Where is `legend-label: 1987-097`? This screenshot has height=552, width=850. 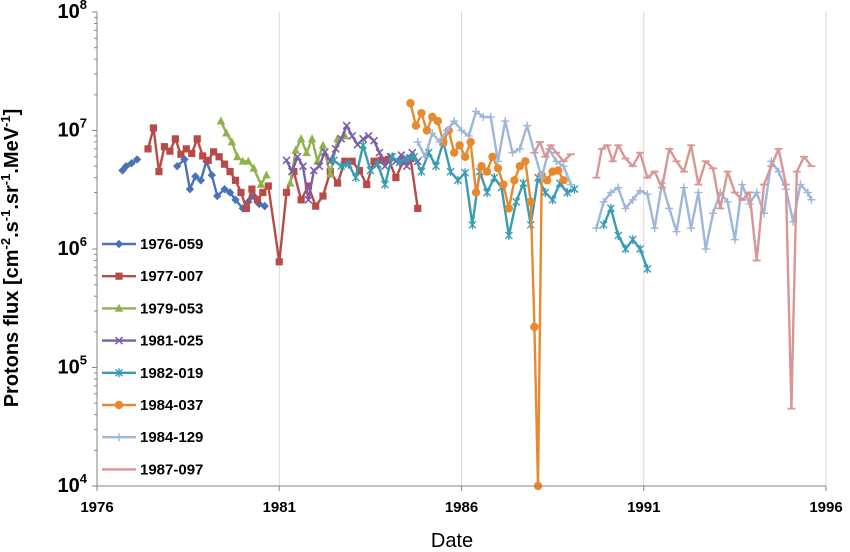 legend-label: 1987-097 is located at coordinates (171, 469).